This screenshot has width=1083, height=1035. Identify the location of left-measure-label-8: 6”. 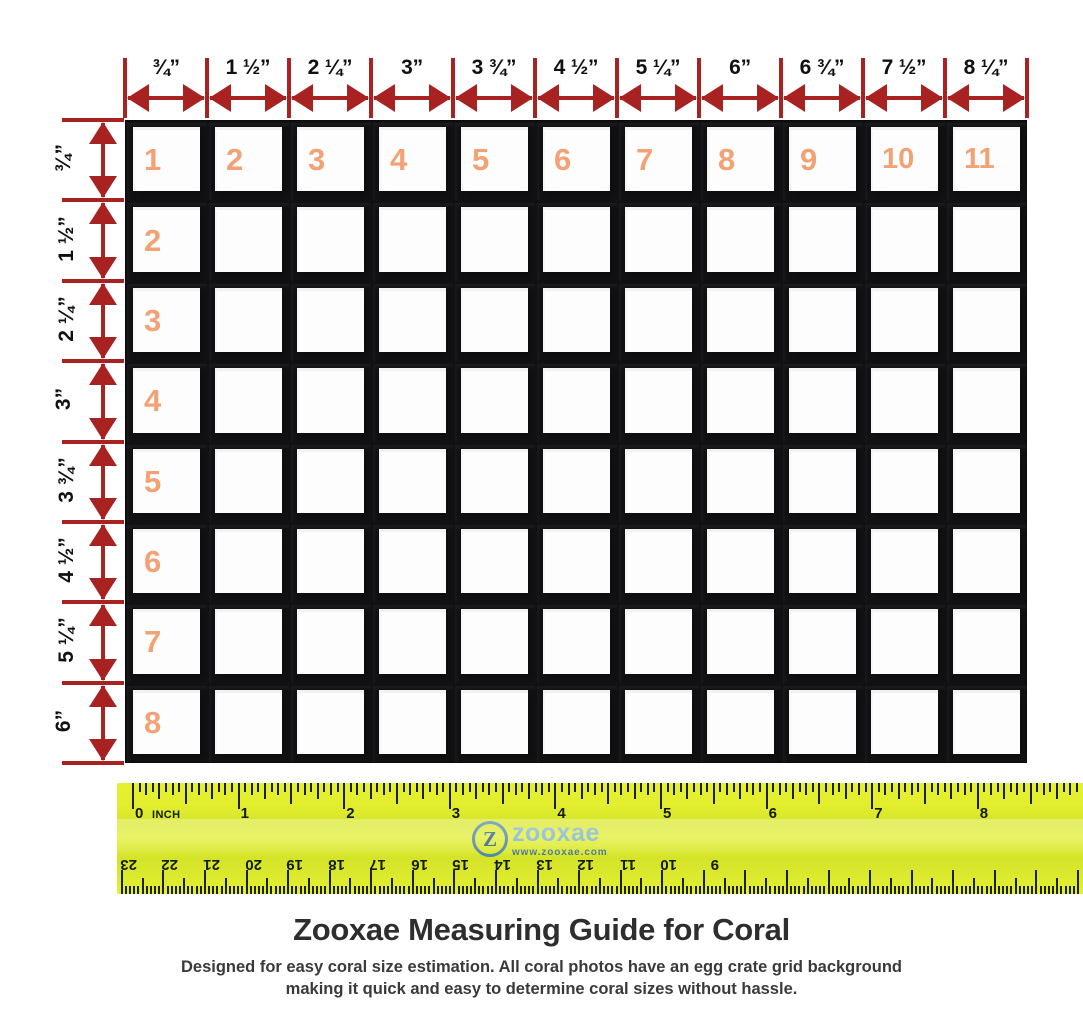
(64, 721).